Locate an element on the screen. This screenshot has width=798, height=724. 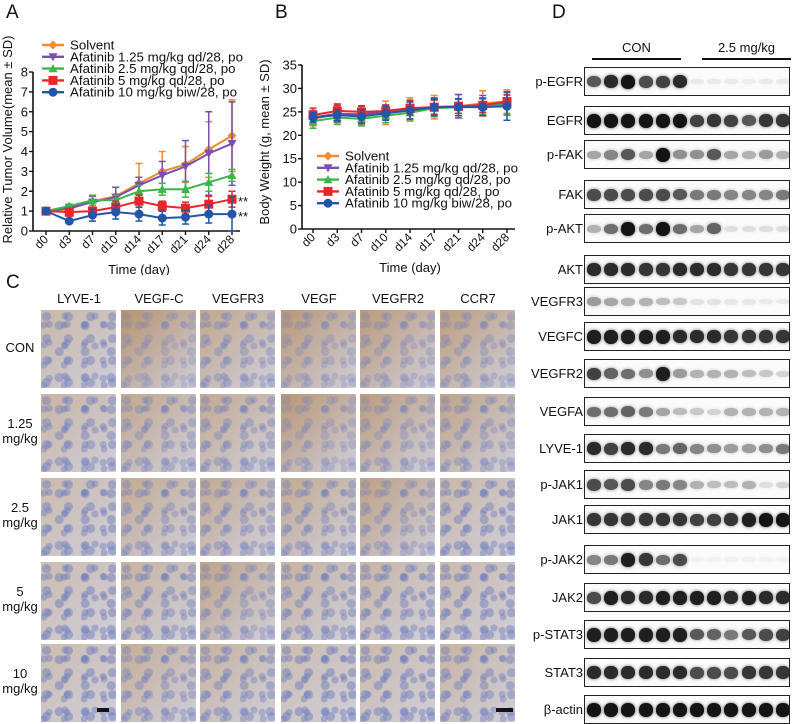
blot-strip-fak is located at coordinates (687, 194).